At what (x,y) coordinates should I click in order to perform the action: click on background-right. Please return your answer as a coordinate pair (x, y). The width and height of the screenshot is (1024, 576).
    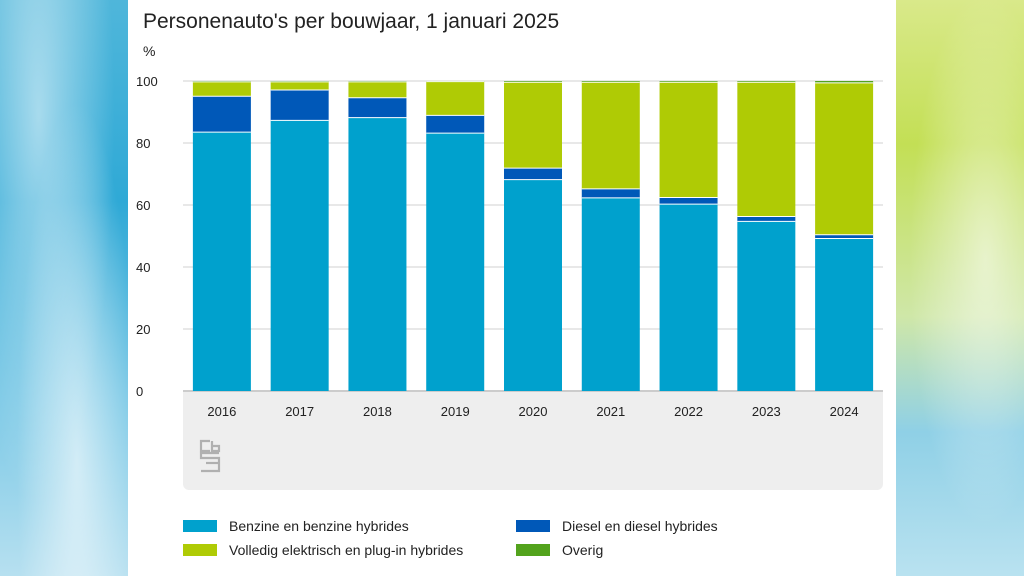
    Looking at the image, I should click on (960, 288).